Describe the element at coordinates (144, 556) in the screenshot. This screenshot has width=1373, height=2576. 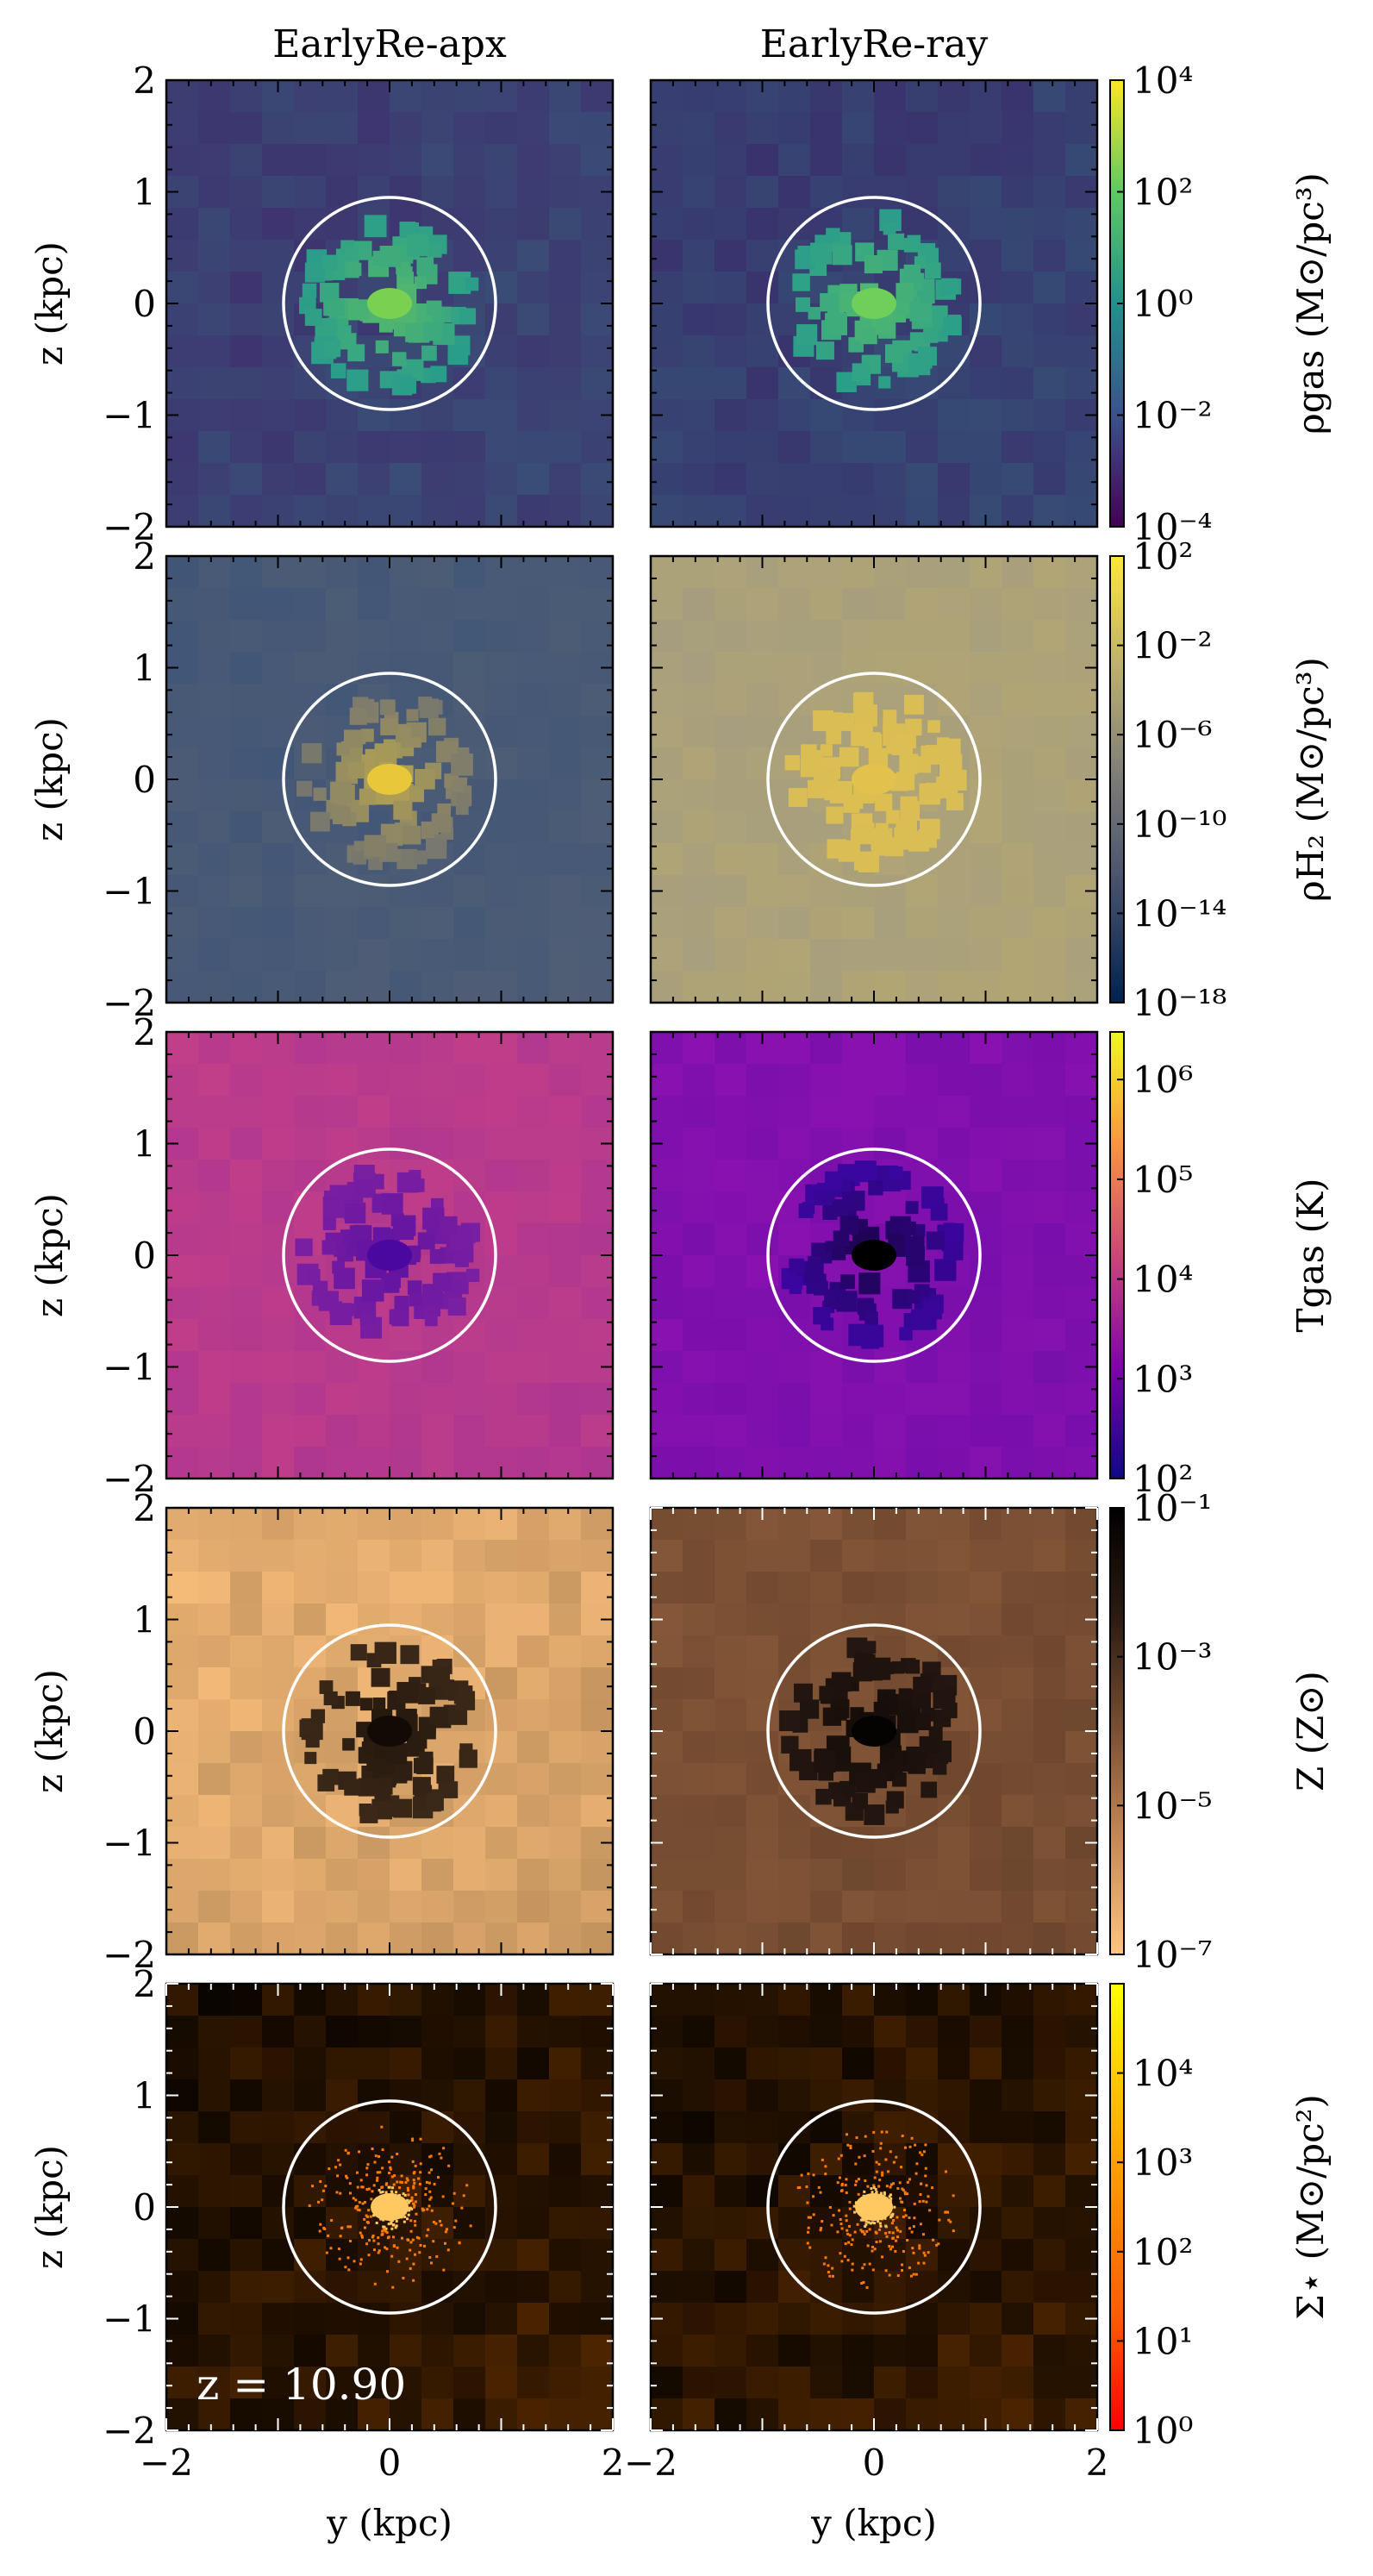
I see `y-tick-label: 2` at that location.